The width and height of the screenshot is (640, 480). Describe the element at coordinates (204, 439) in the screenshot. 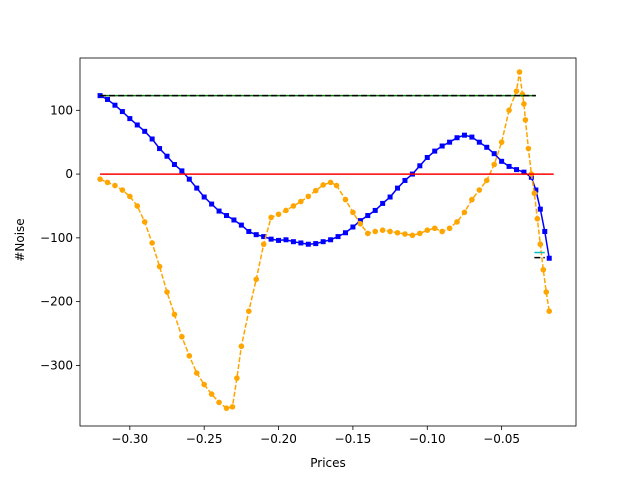

I see `x-tick-label-1: −0.25` at that location.